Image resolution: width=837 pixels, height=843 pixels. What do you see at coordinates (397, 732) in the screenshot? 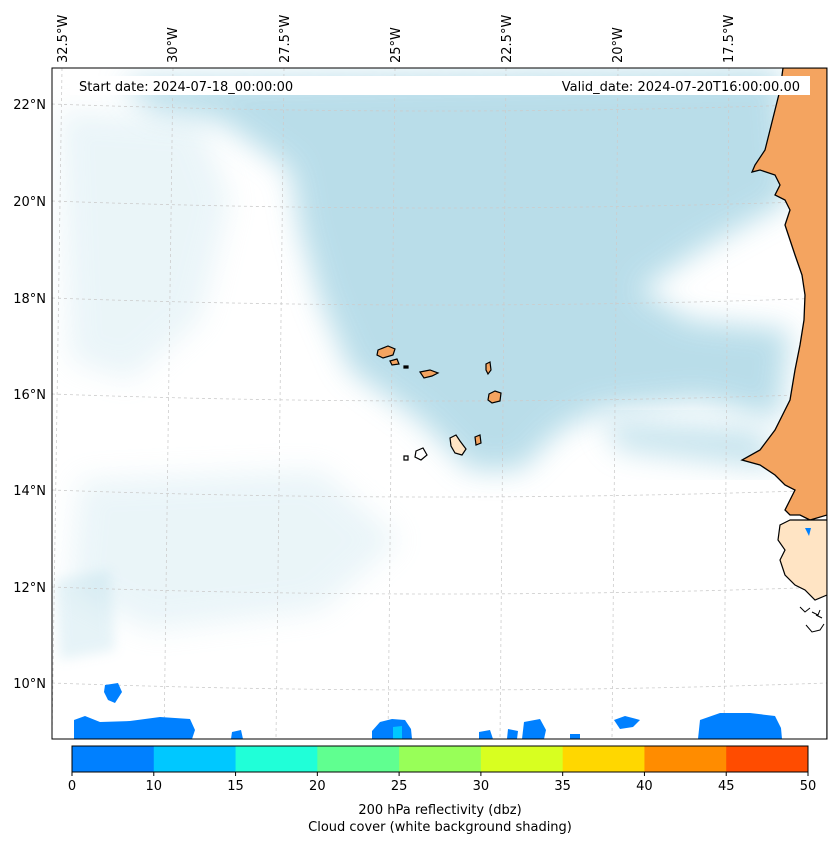
I see `reflectivity-blob-central-light` at bounding box center [397, 732].